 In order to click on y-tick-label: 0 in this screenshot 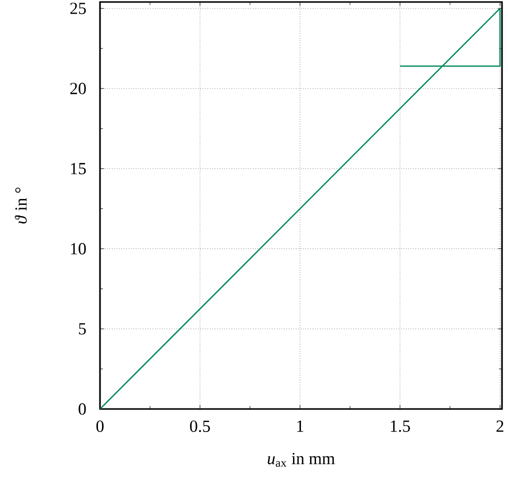, I will do `click(82, 409)`.